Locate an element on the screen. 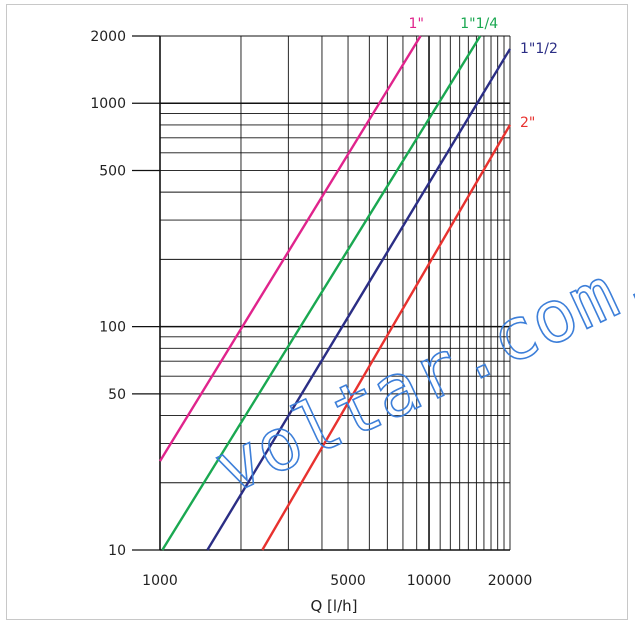  y-tick-label: 10 is located at coordinates (117, 551).